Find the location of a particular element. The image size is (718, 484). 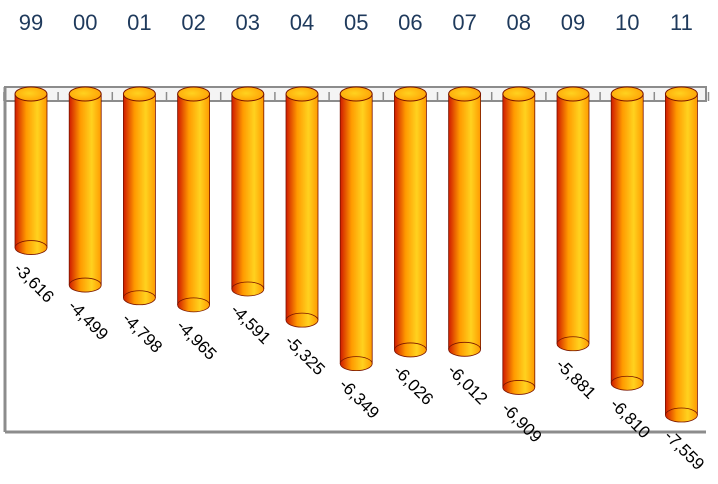

category-label: 03 is located at coordinates (248, 22).